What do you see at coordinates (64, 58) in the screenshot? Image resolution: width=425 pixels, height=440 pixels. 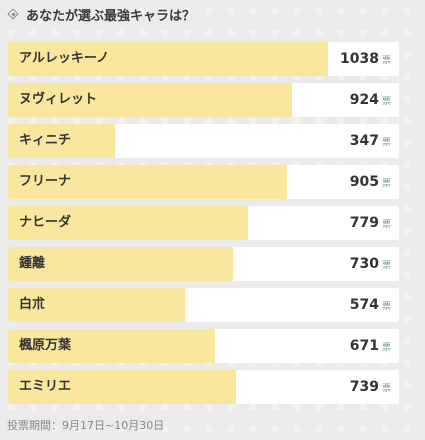 I see `character-name: アルレッキーノ` at bounding box center [64, 58].